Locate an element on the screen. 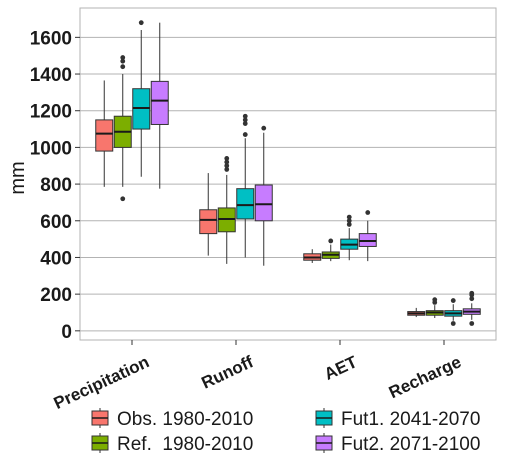  y-tick-label: 0 is located at coordinates (66, 332).